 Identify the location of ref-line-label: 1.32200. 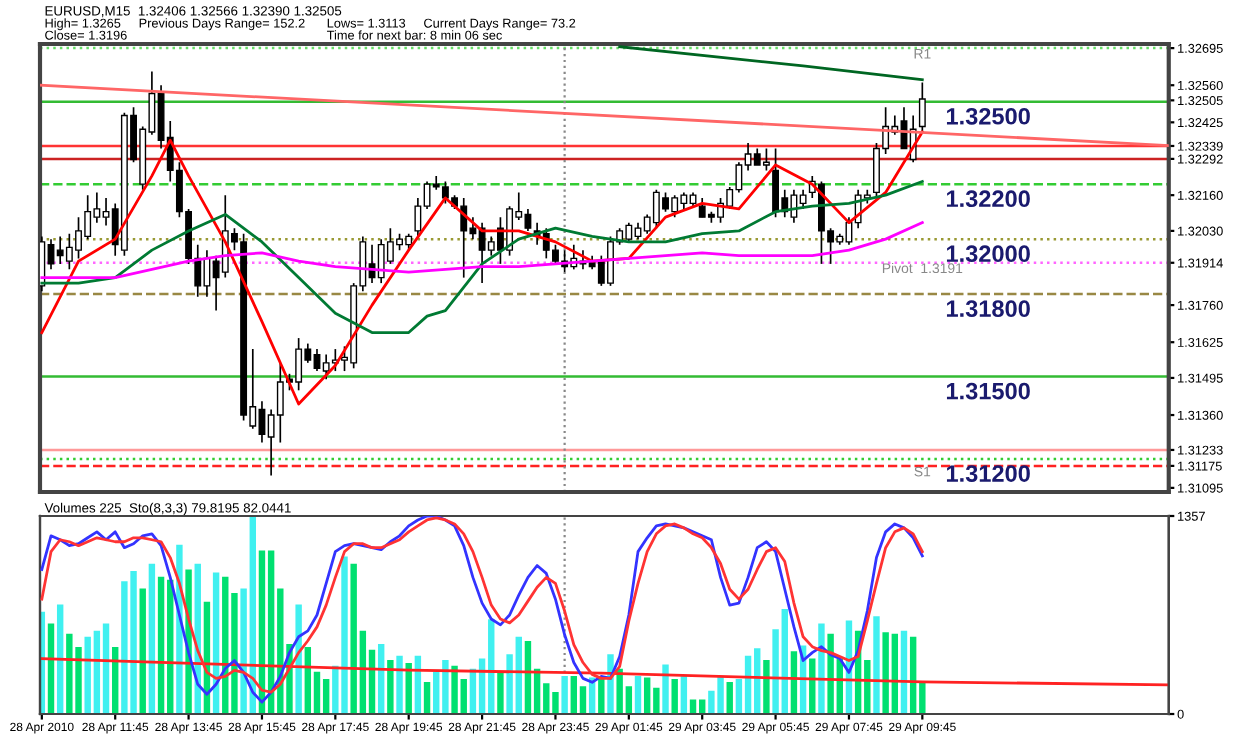
(988, 199).